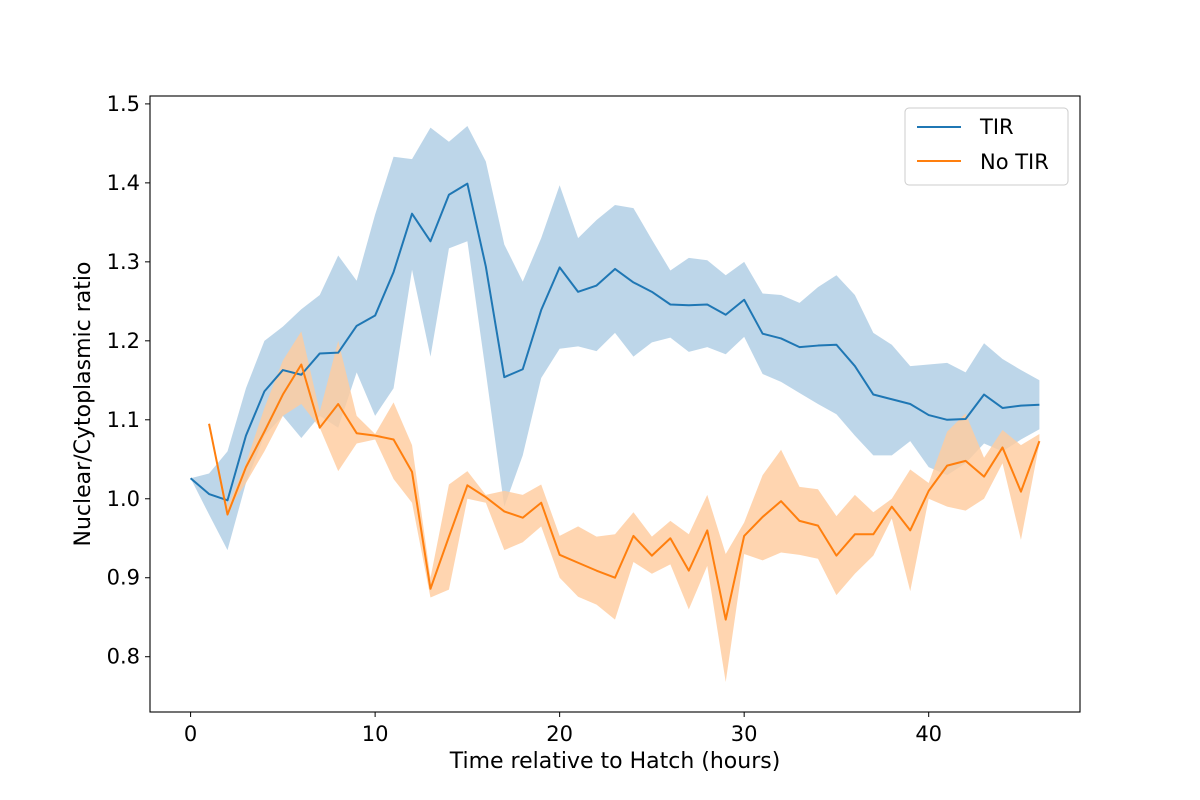  What do you see at coordinates (128, 380) in the screenshot?
I see `y-axis-ticks: 0.8 0.9 1.0 1.1 1.2 1.3 1.4 1.5` at bounding box center [128, 380].